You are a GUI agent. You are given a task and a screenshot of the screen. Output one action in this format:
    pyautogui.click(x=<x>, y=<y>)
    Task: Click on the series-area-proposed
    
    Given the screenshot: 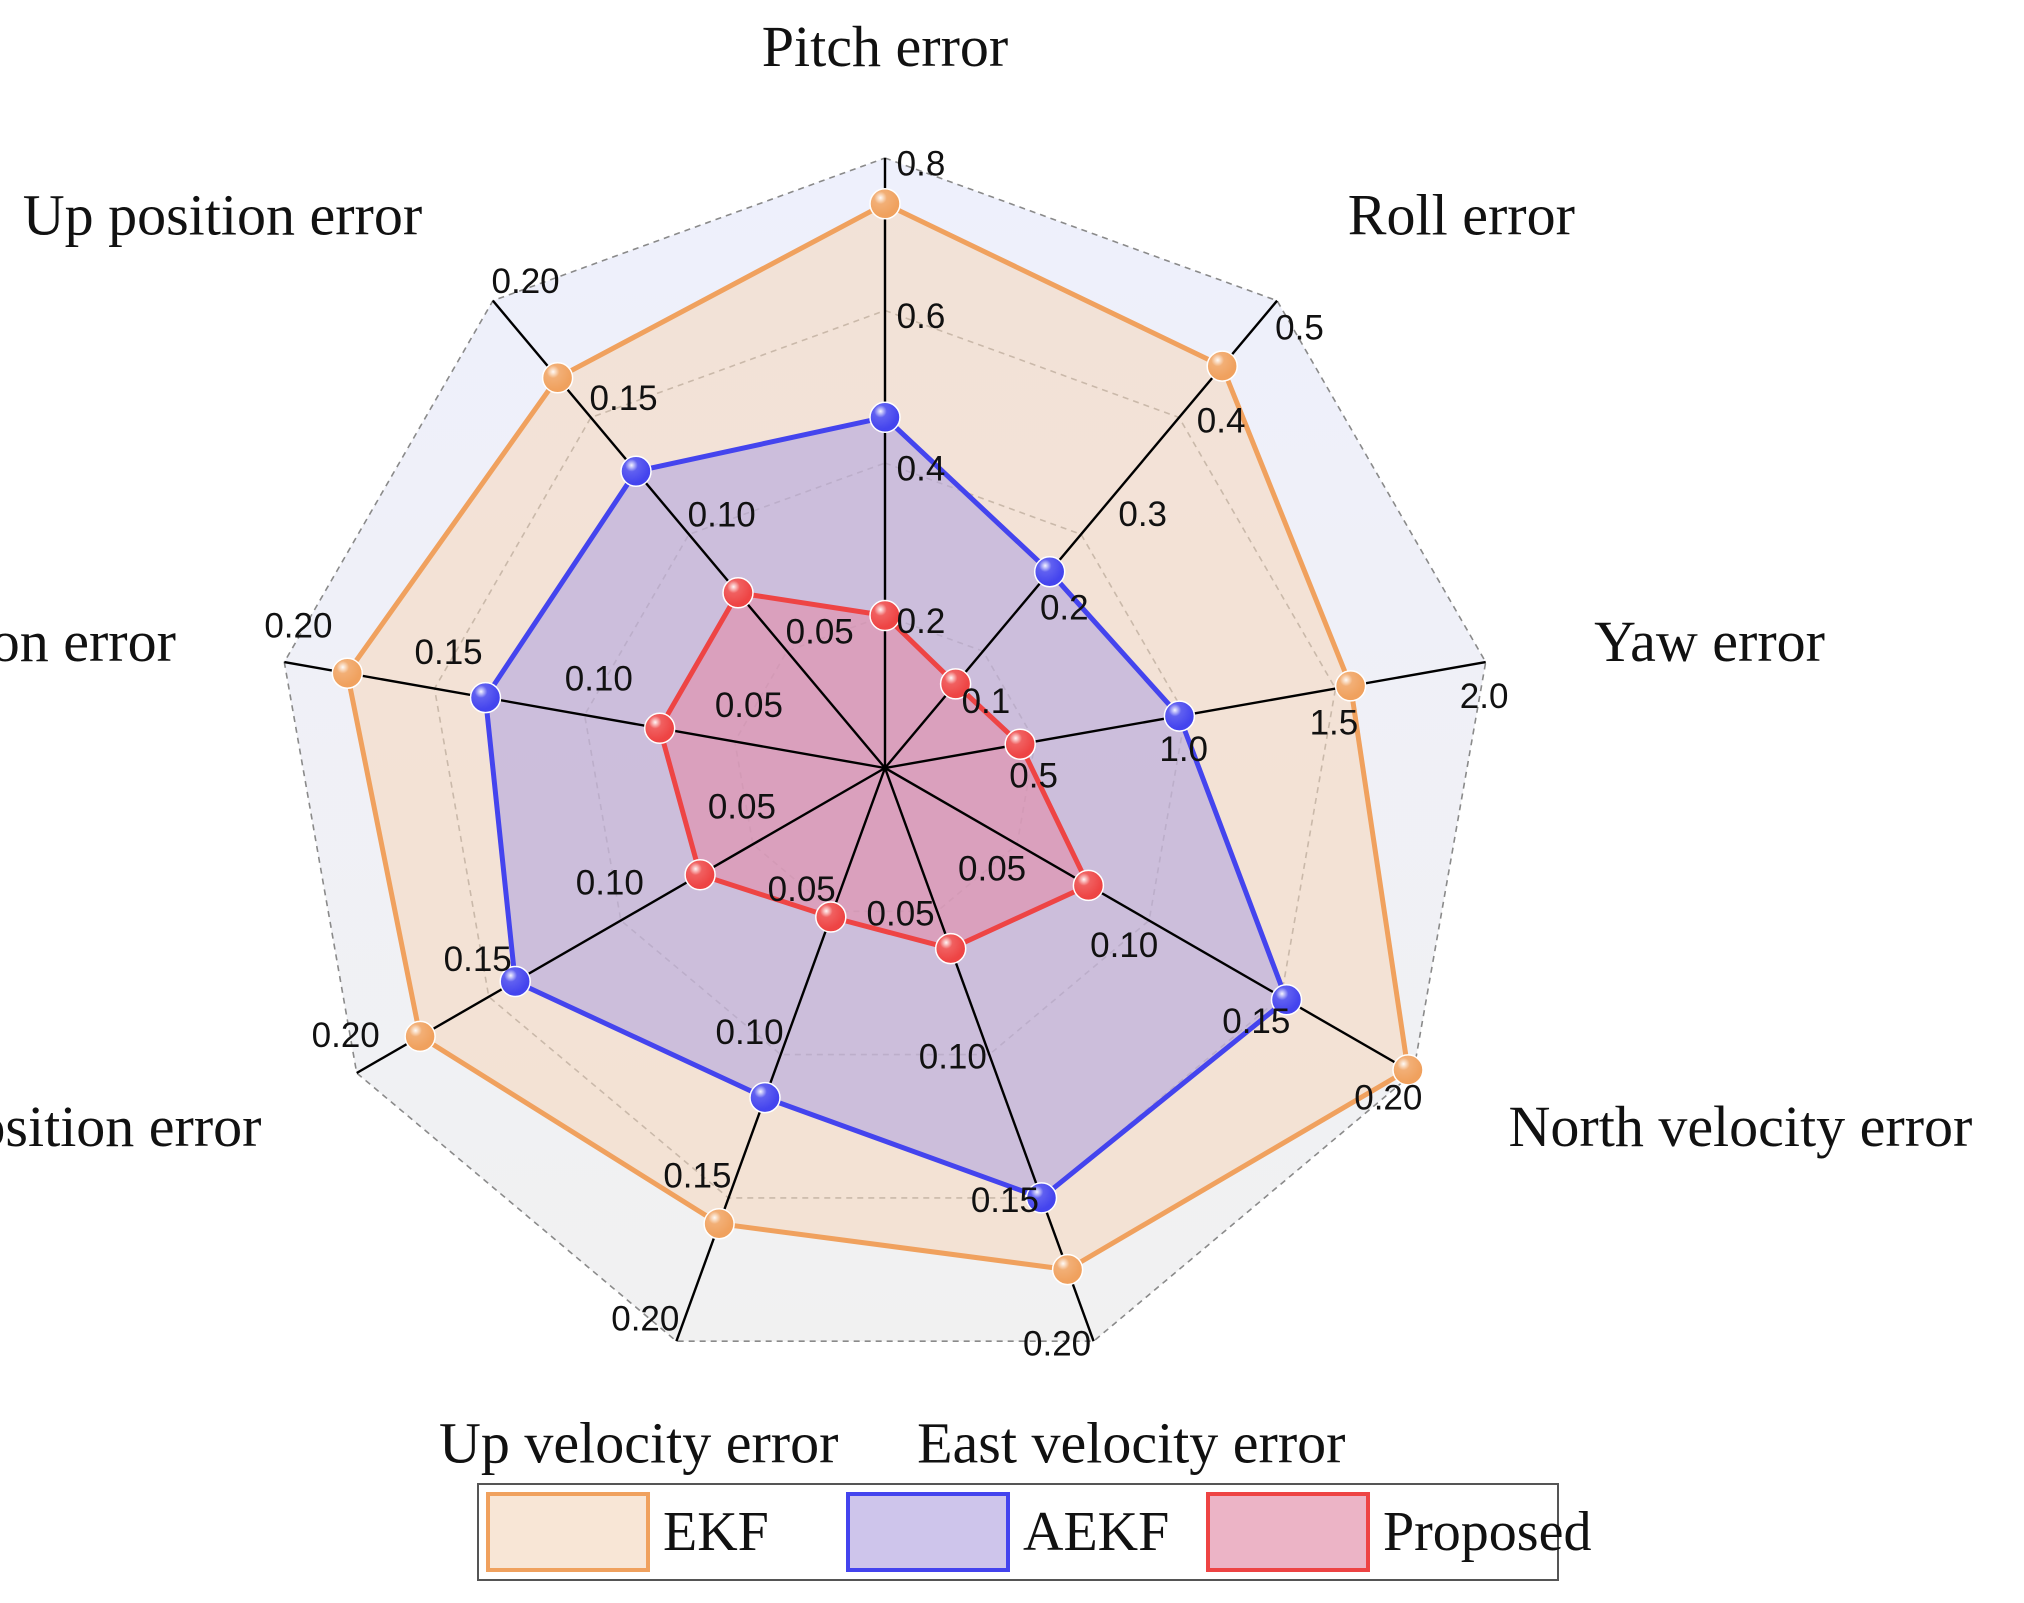 What is the action you would take?
    pyautogui.click(x=874, y=771)
    